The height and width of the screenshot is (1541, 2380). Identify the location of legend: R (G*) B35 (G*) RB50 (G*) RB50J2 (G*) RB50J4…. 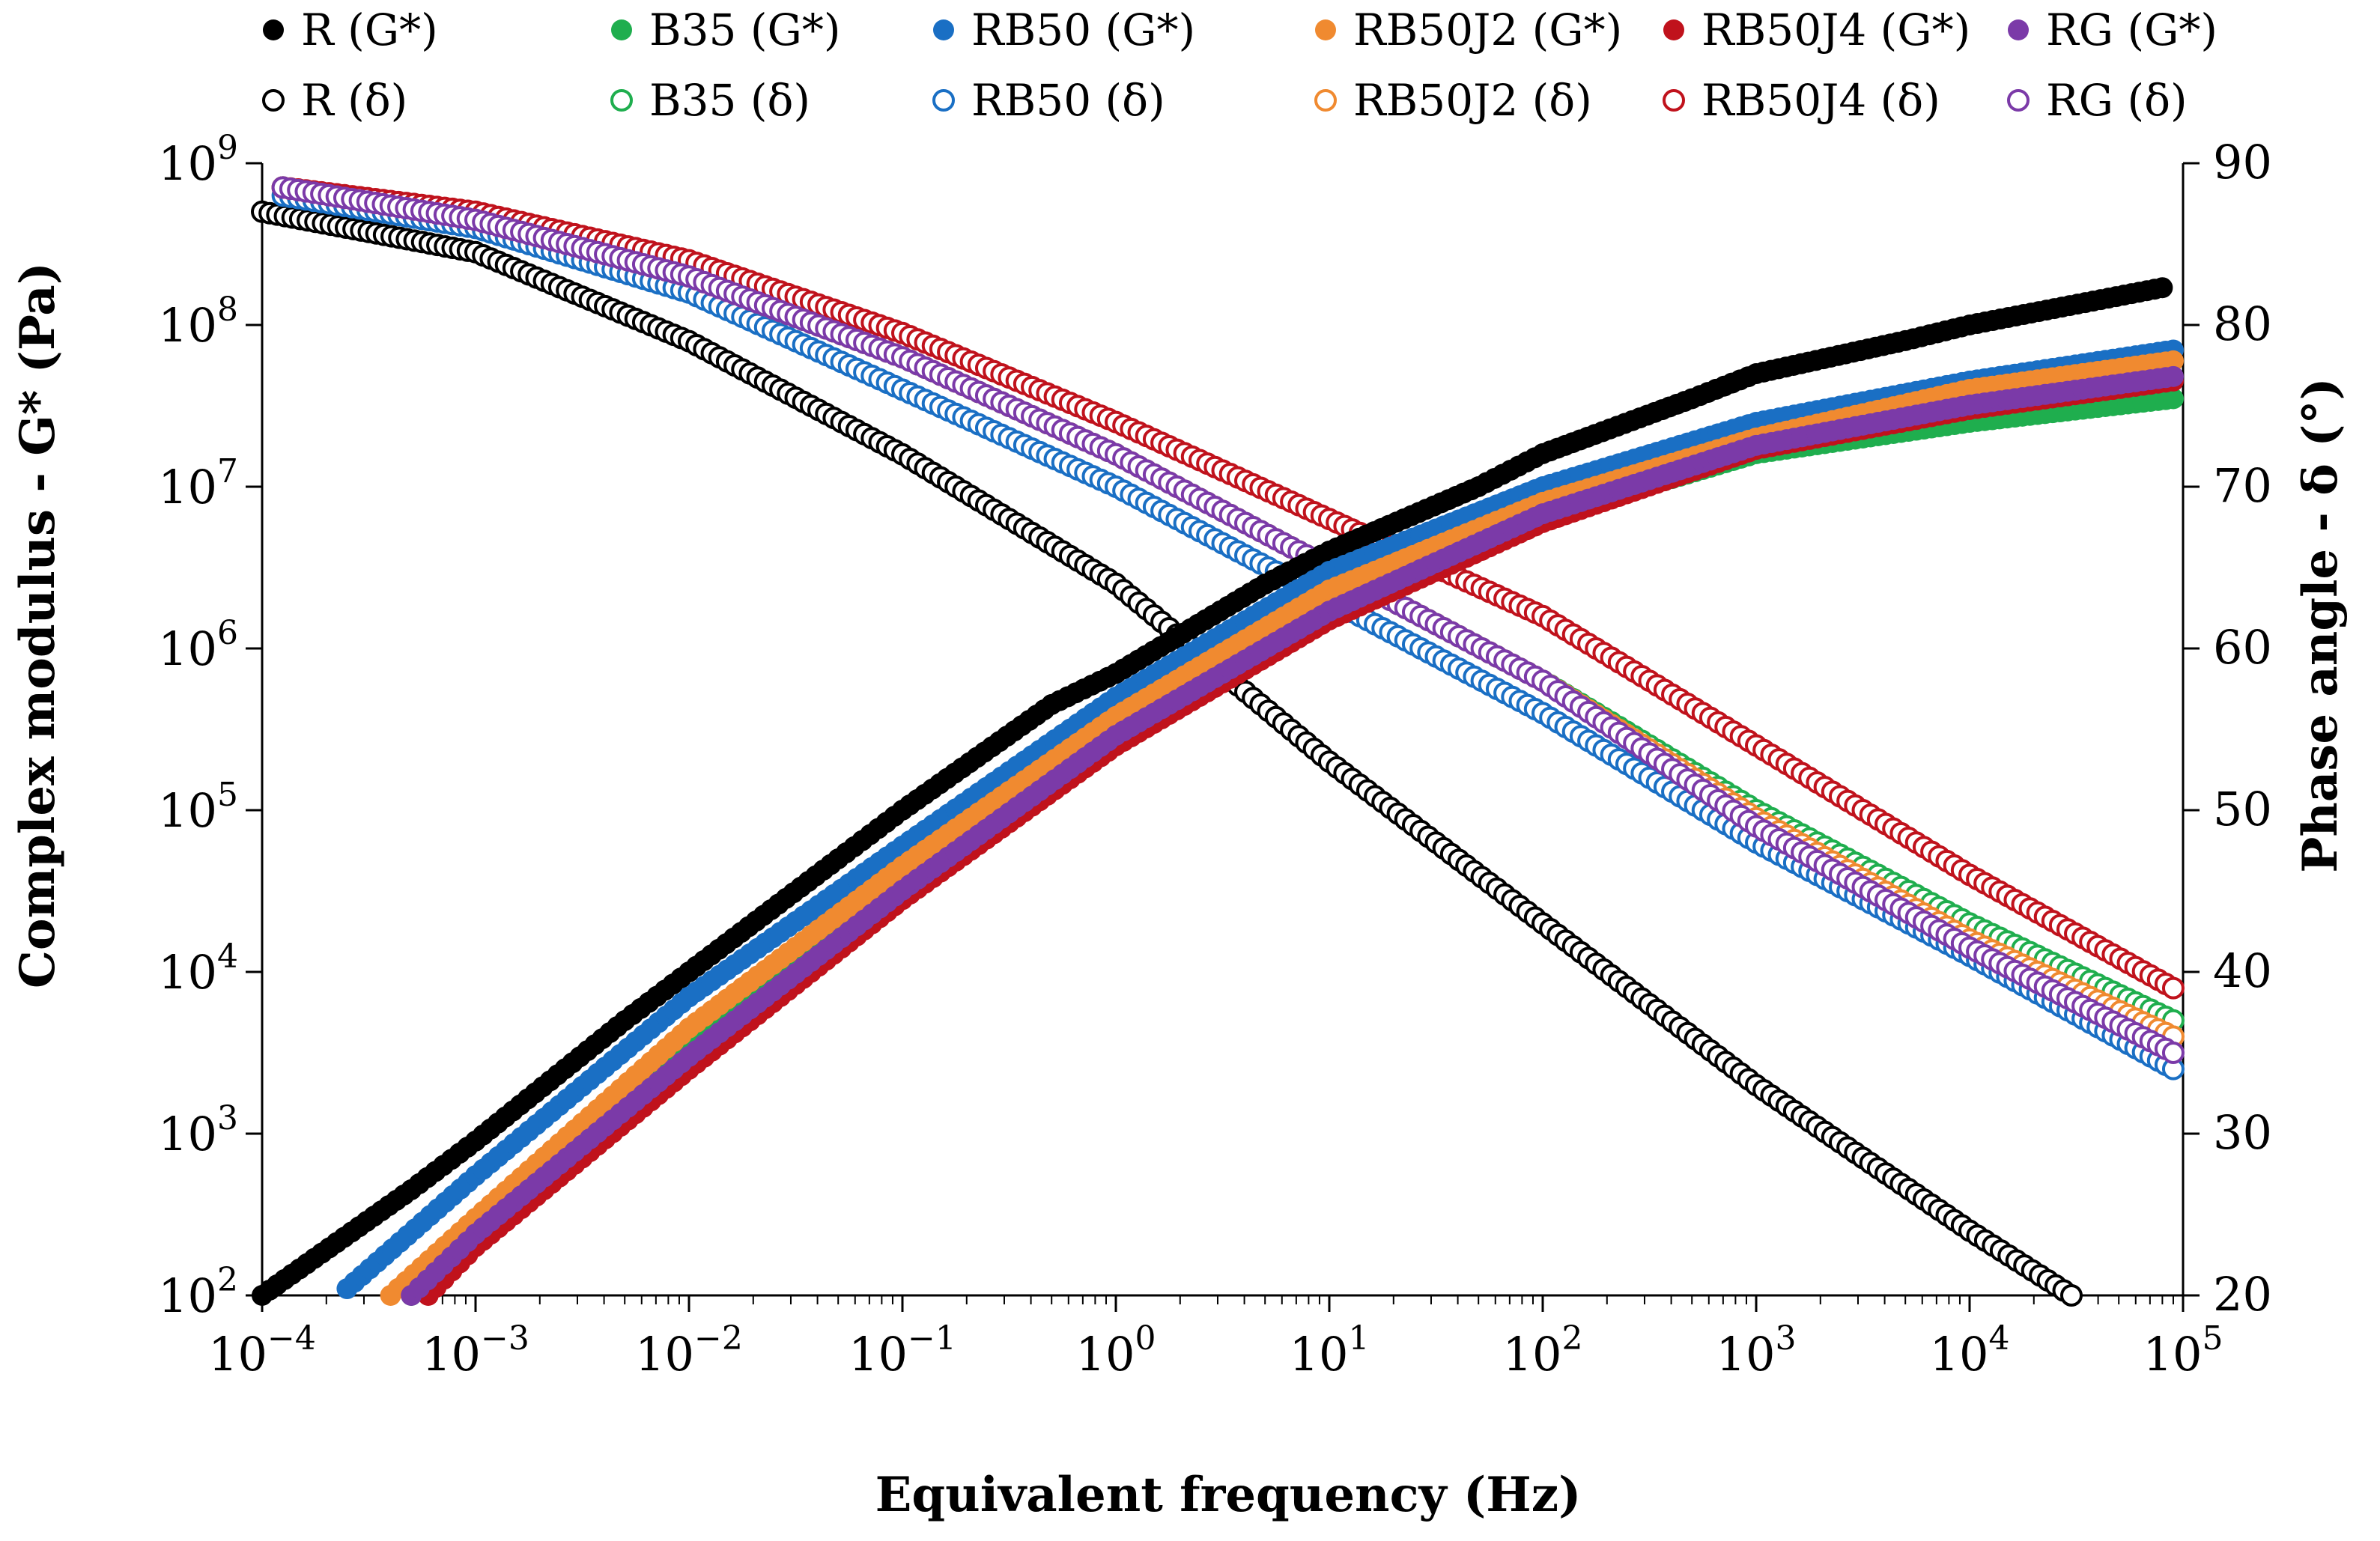
(1239, 65).